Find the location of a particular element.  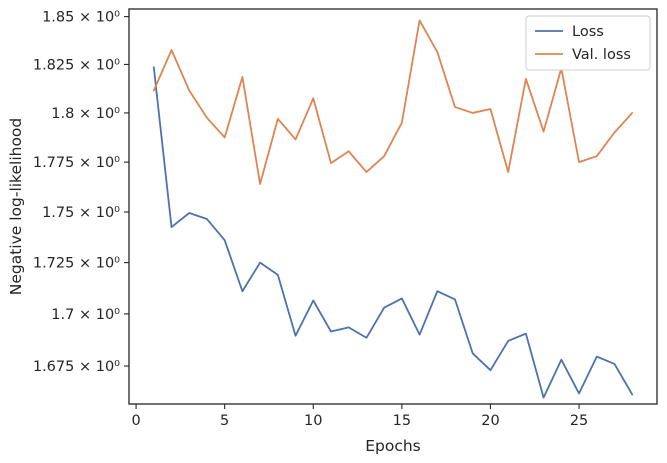

x-axis-label: Epochs is located at coordinates (393, 446).